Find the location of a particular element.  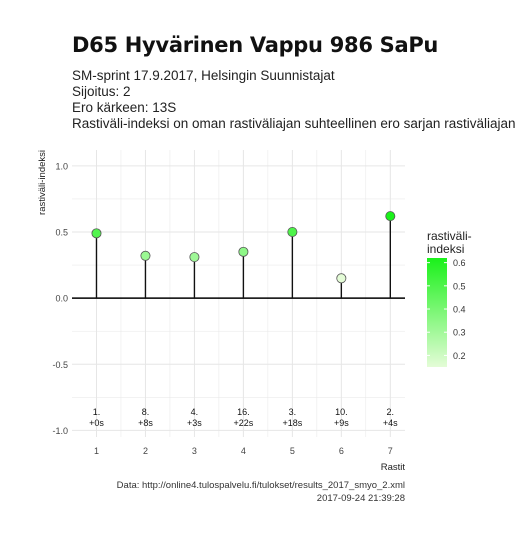

subtitle-line: Ero kärkeen: 13S is located at coordinates (124, 107).